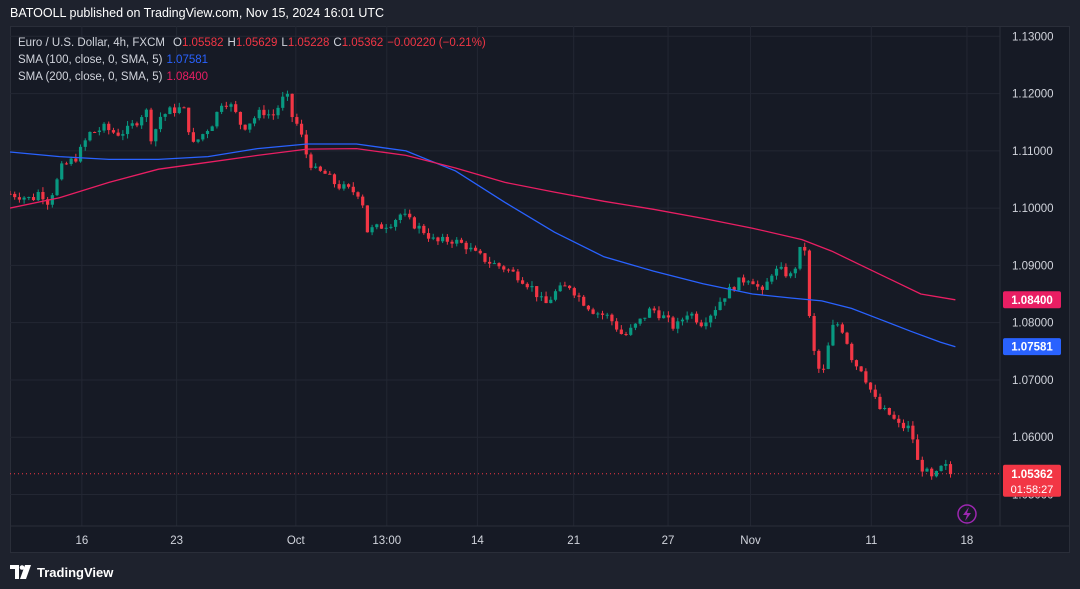 Image resolution: width=1080 pixels, height=589 pixels. I want to click on sma100-value: 1.07581, so click(187, 60).